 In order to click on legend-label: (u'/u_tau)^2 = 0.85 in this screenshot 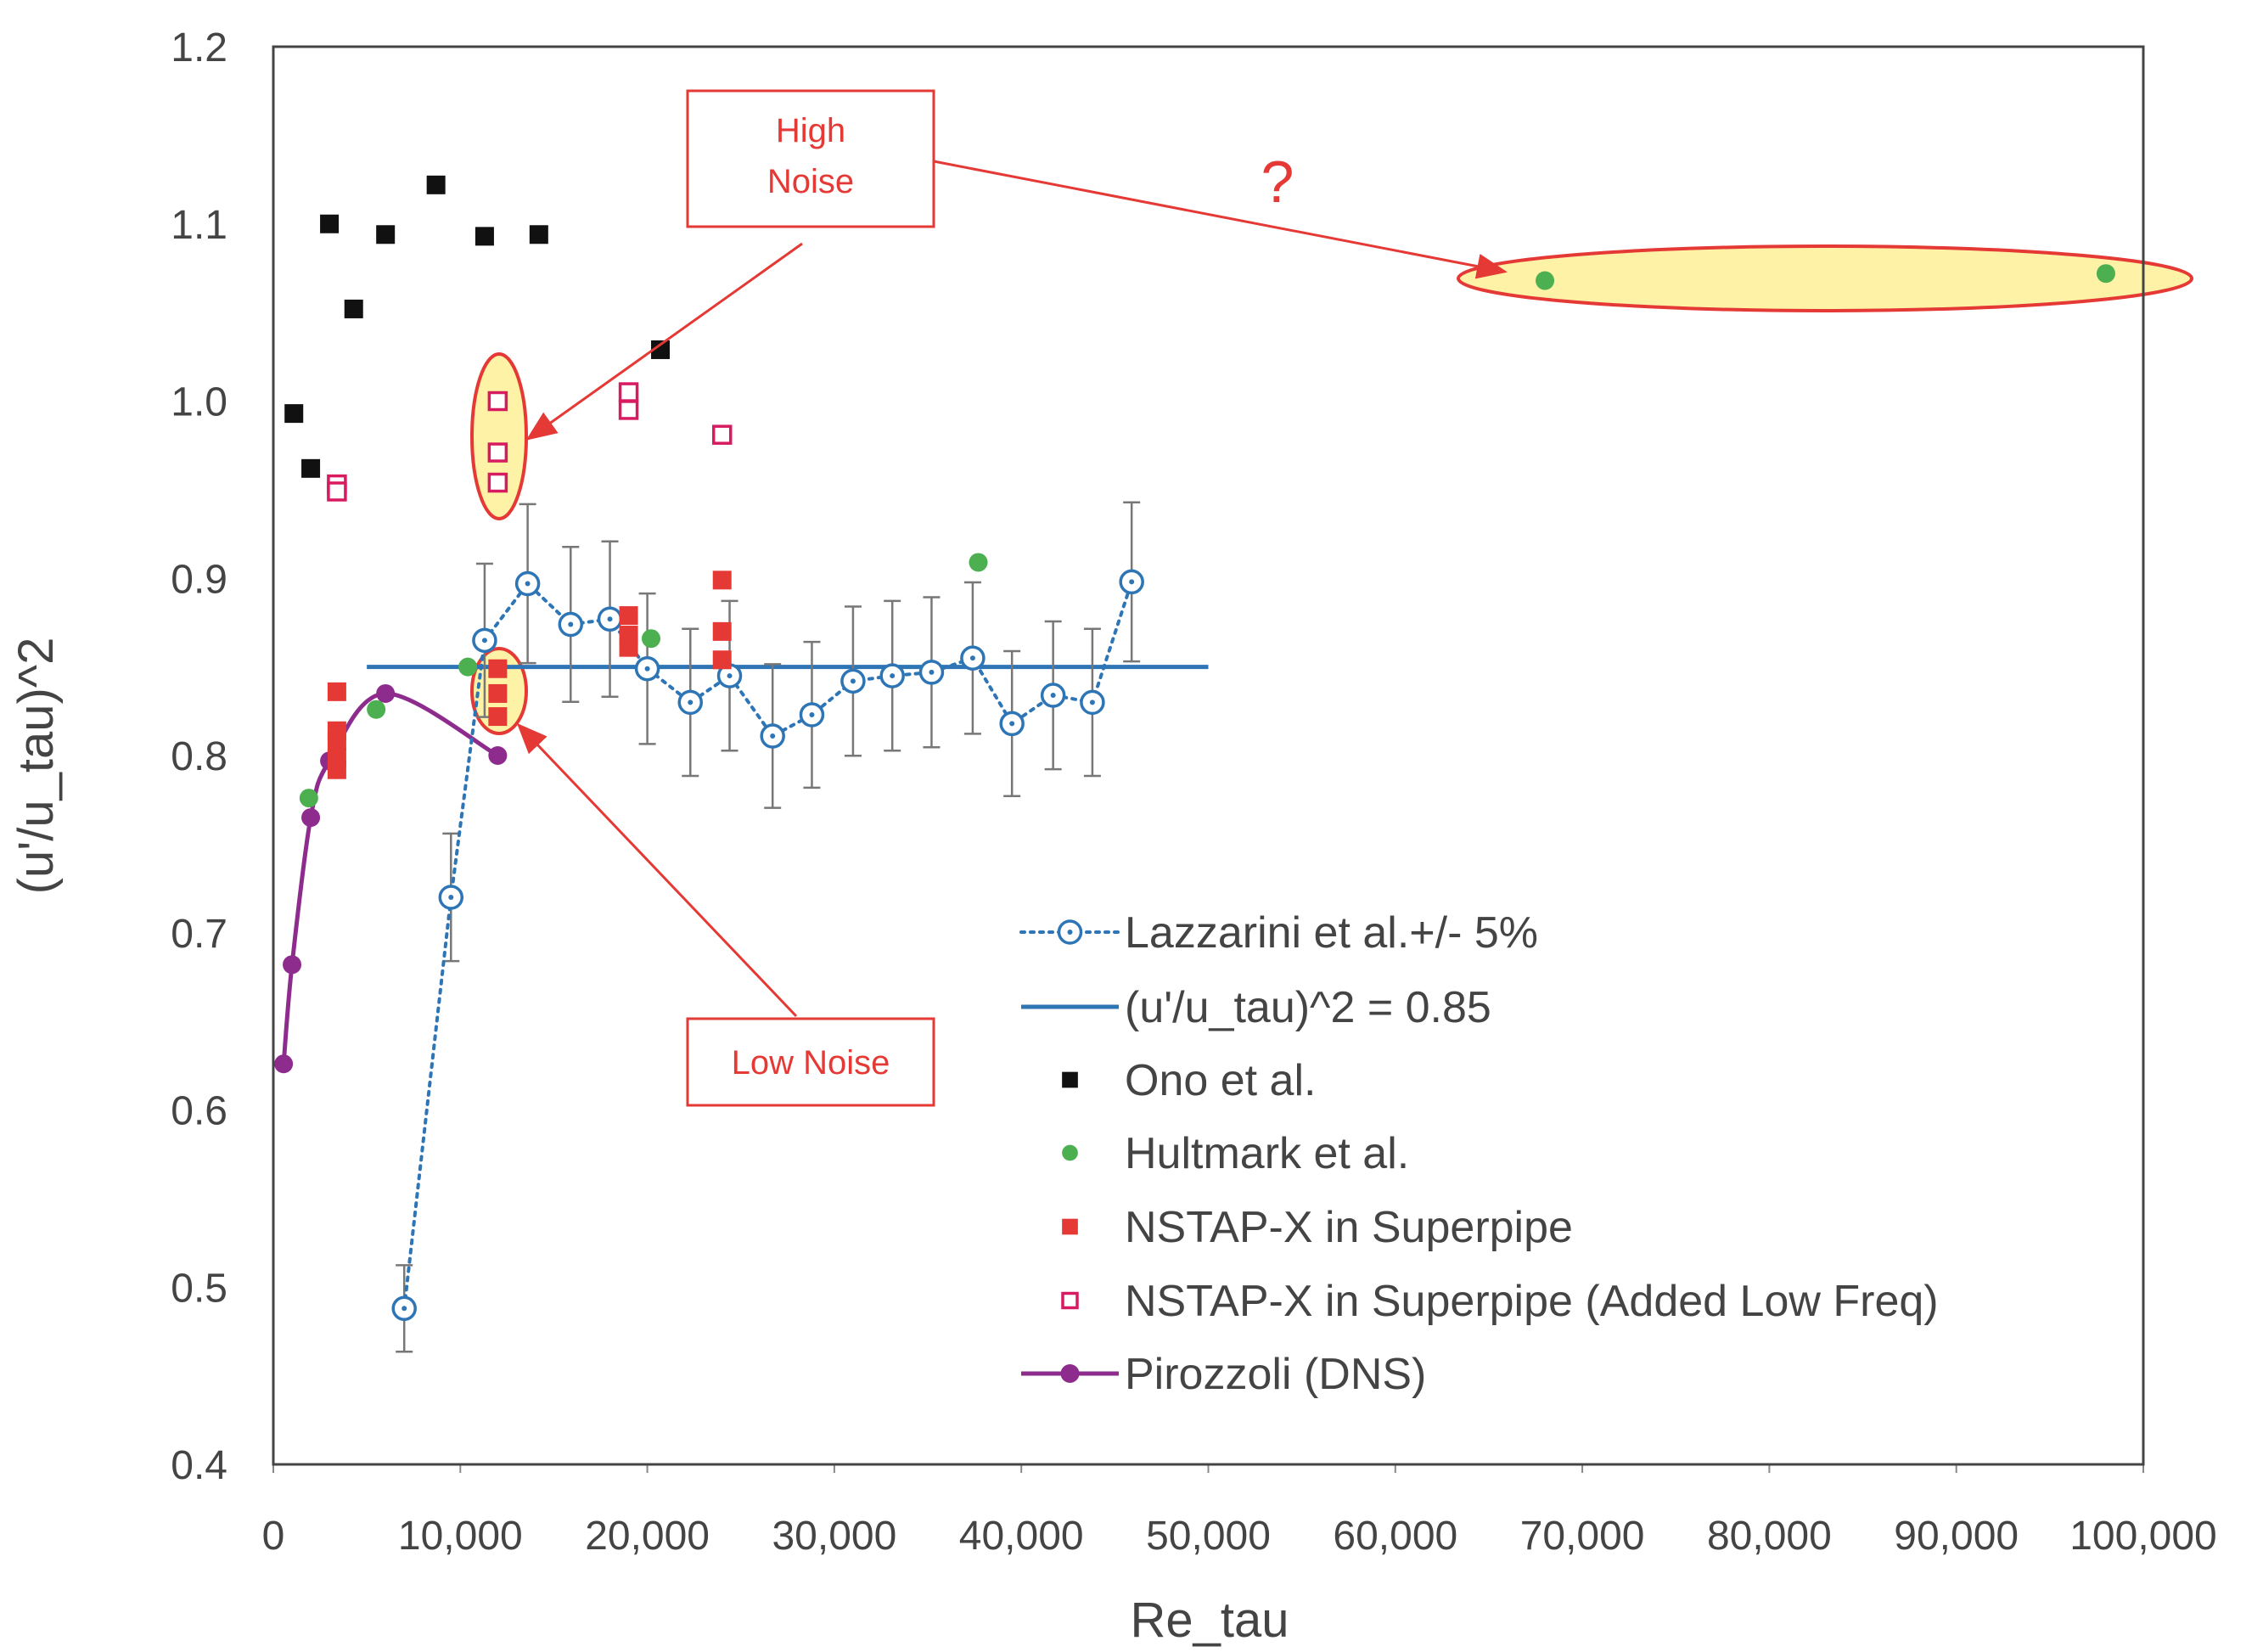, I will do `click(1308, 1007)`.